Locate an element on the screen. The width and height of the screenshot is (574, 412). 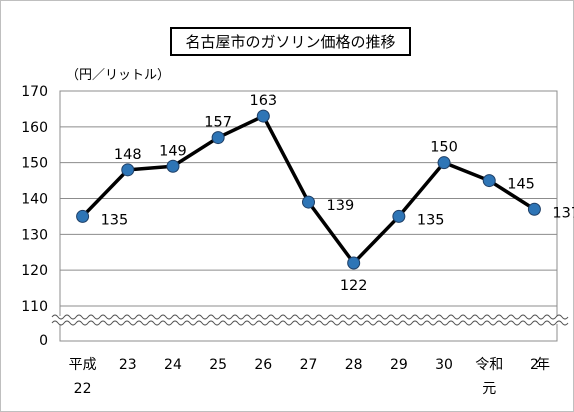
y-tick-label: 120 is located at coordinates (34, 271).